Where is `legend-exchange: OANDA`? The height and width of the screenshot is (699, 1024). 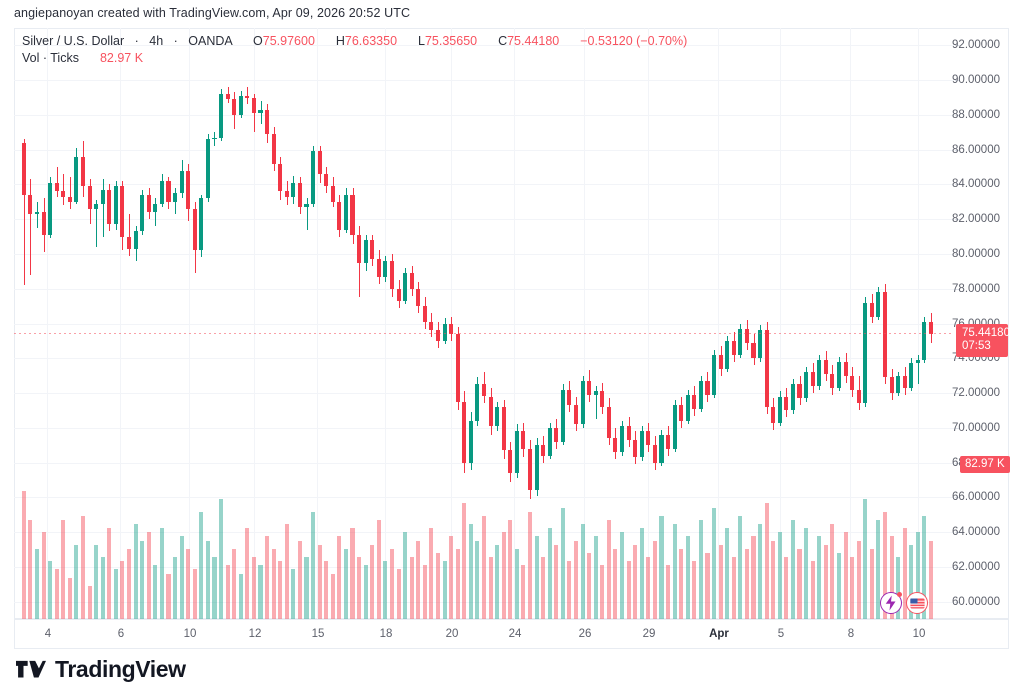 legend-exchange: OANDA is located at coordinates (210, 41).